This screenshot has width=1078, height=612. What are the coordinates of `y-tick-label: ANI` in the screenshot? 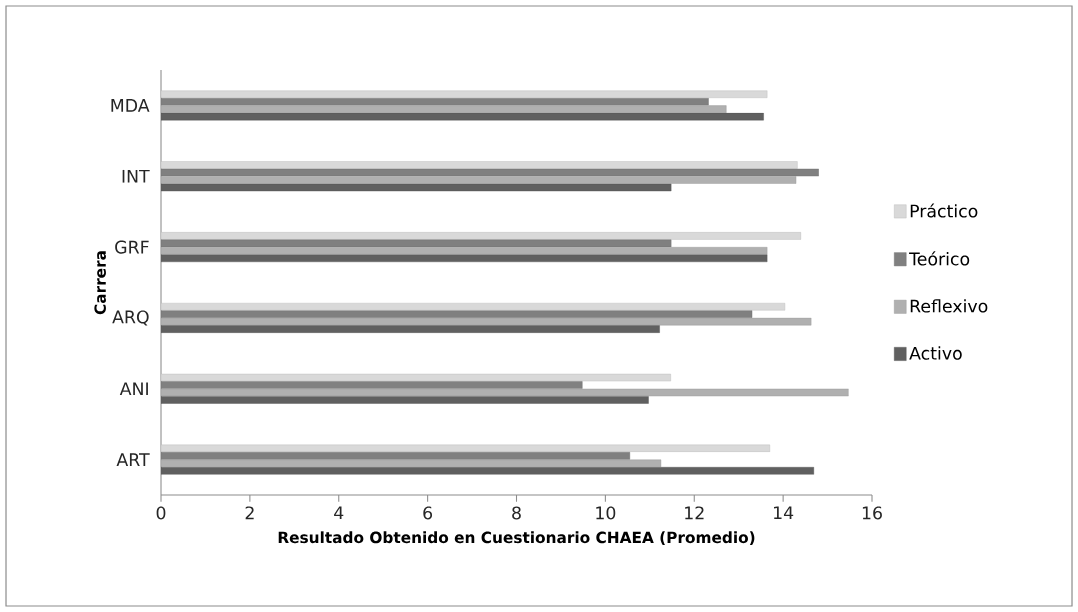 It's located at (133, 389).